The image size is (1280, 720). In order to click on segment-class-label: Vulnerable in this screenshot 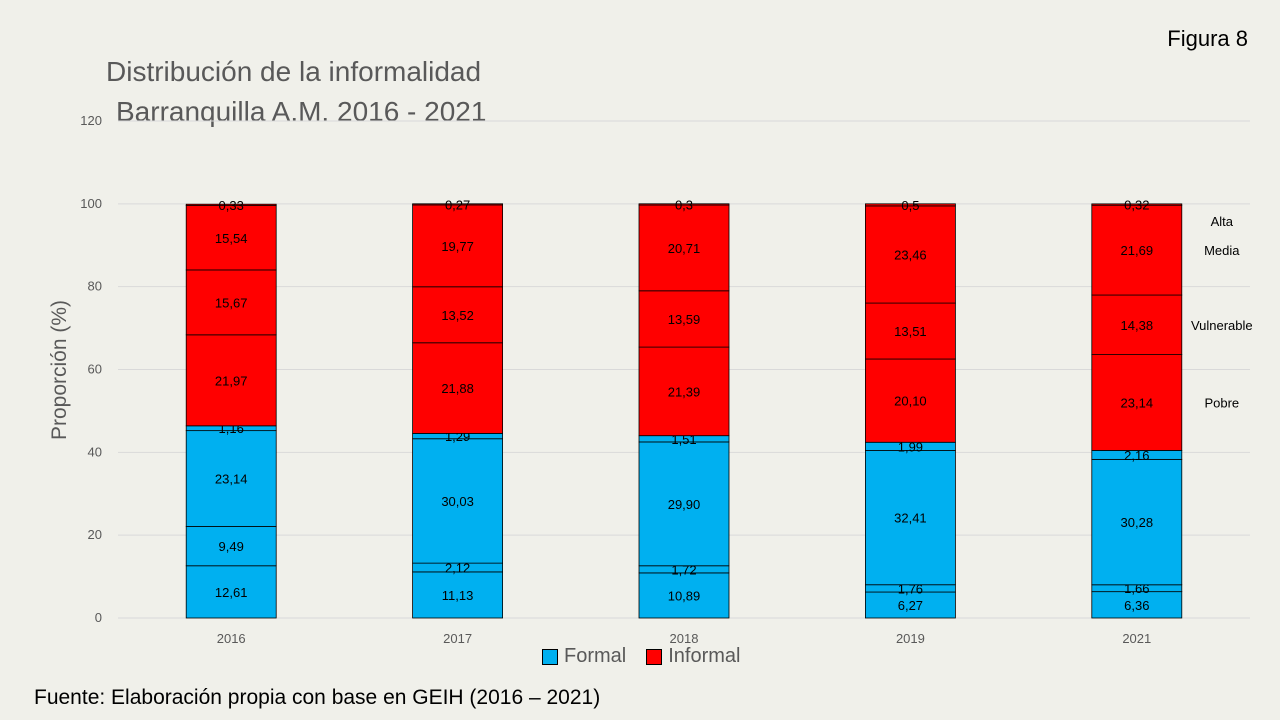, I will do `click(1222, 325)`.